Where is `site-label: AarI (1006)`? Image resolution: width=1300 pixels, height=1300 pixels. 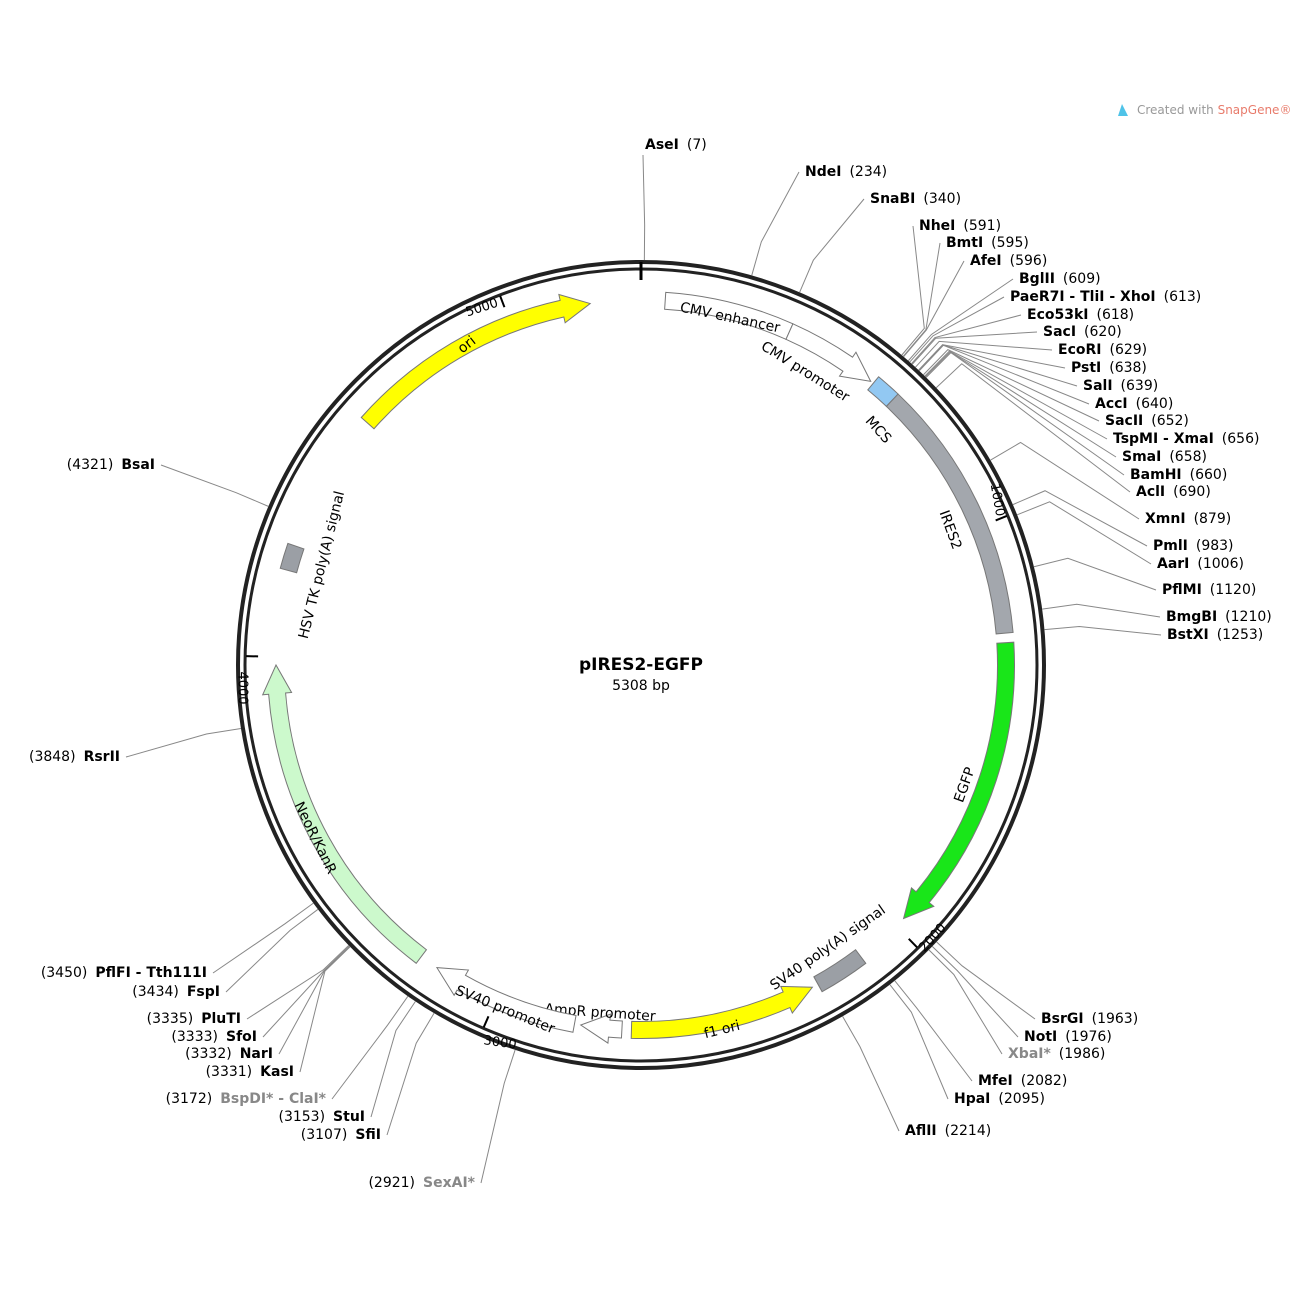 site-label: AarI (1006) is located at coordinates (1200, 564).